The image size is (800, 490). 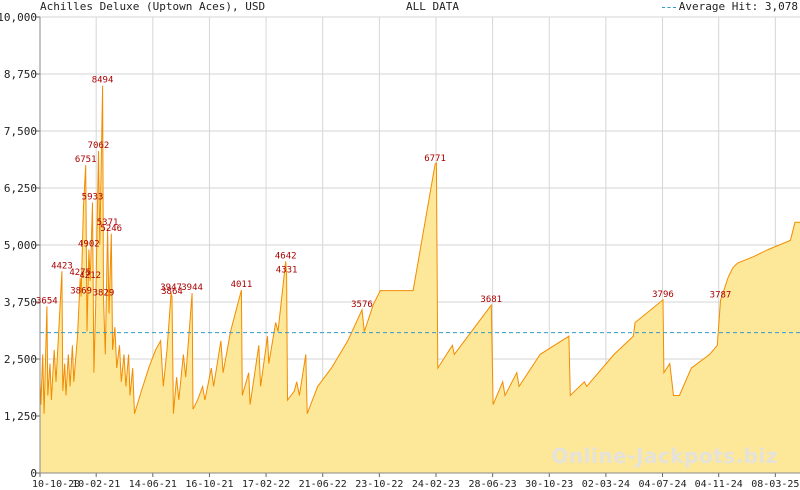 I want to click on x-tick-label: 24-02-23, so click(x=436, y=484).